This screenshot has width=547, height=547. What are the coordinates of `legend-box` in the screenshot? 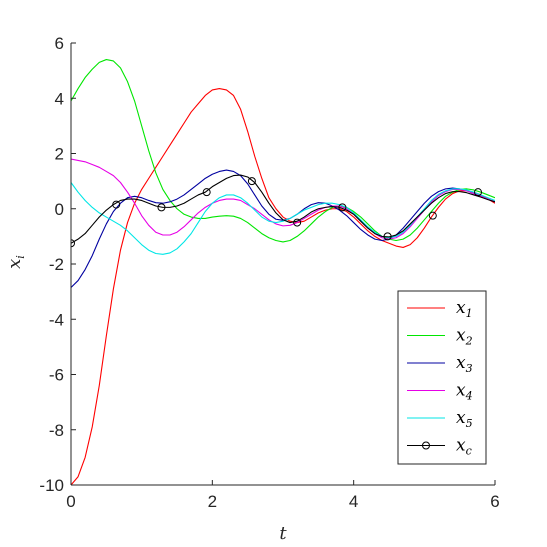 It's located at (442, 377).